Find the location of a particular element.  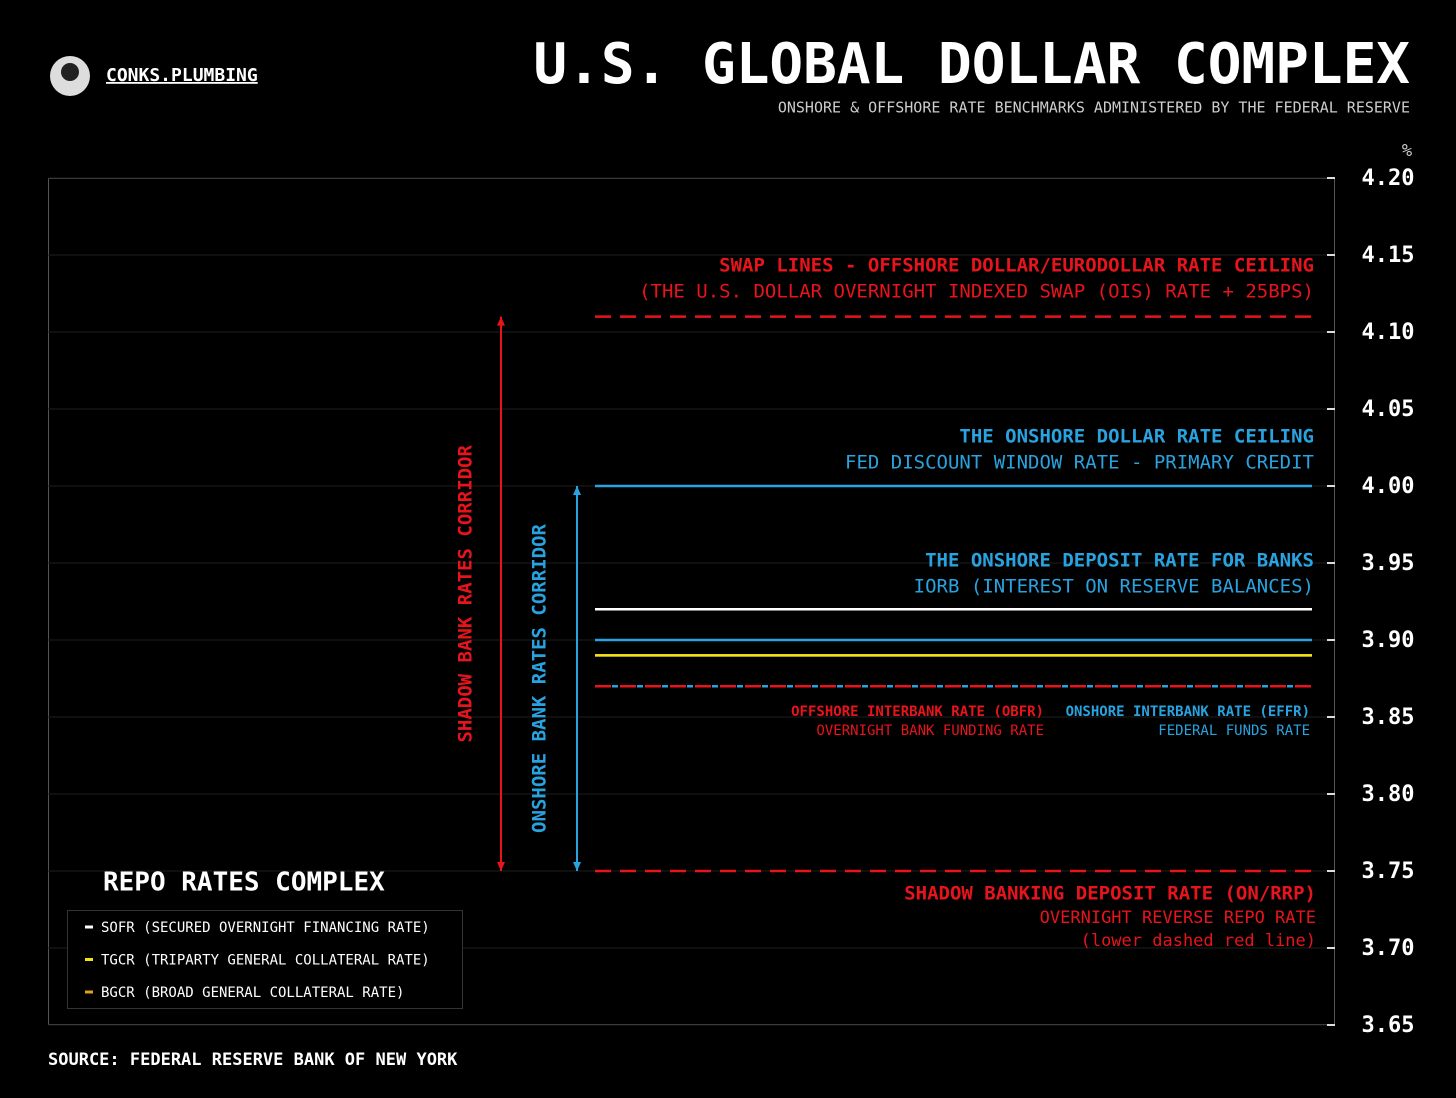

benchmark-title: SHADOW BANKING DEPOSIT RATE (ON/RRP) is located at coordinates (1110, 894).